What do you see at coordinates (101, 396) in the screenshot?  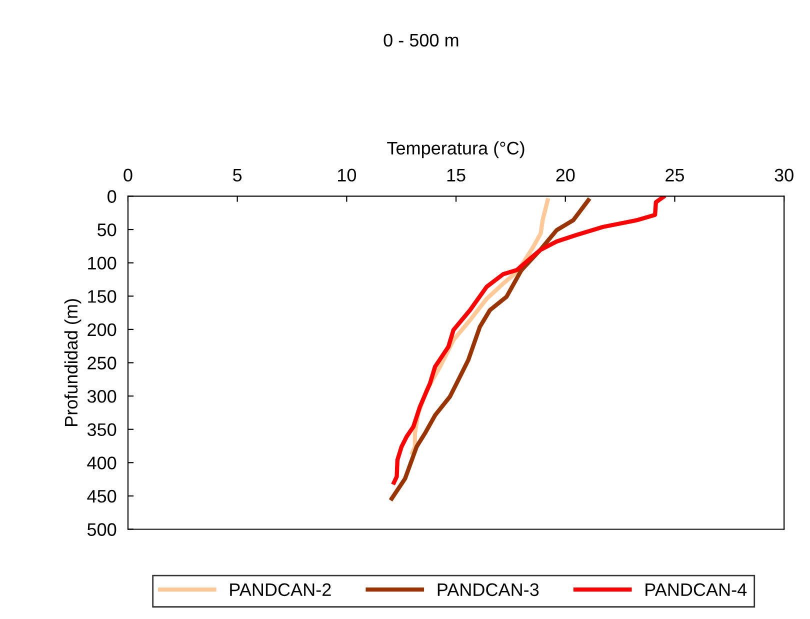 I see `y-tick-label: 300` at bounding box center [101, 396].